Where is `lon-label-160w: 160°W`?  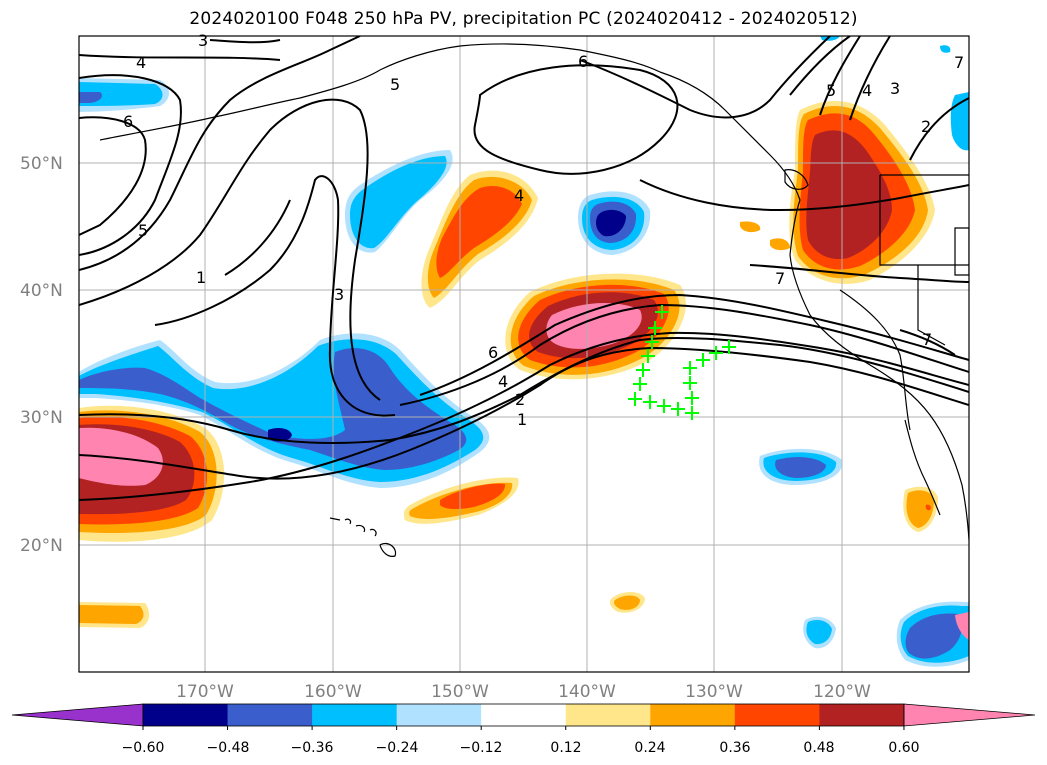 lon-label-160w: 160°W is located at coordinates (333, 692).